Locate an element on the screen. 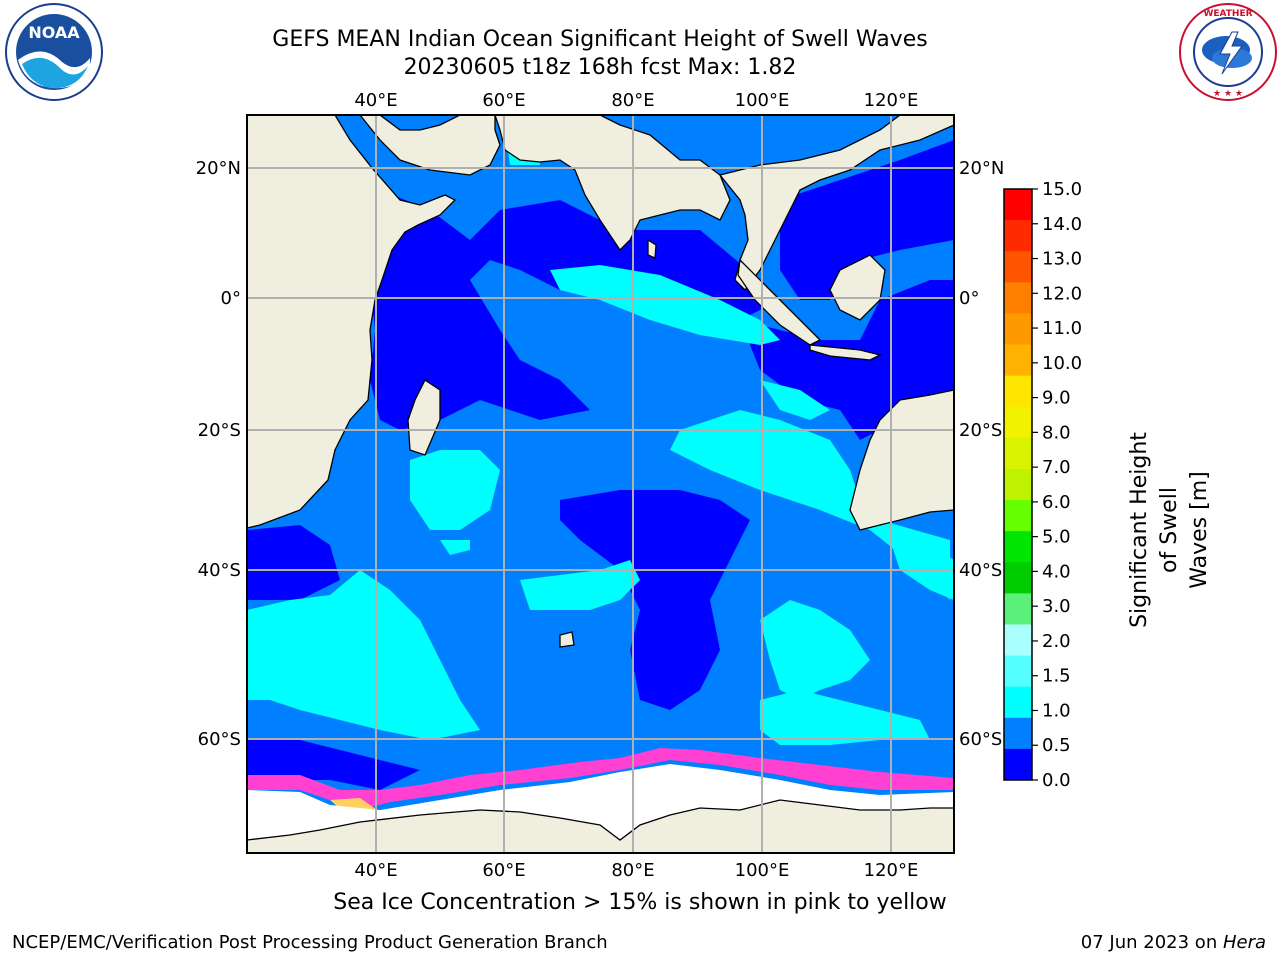  colorbar-tick-label: 3.0 is located at coordinates (1056, 606).